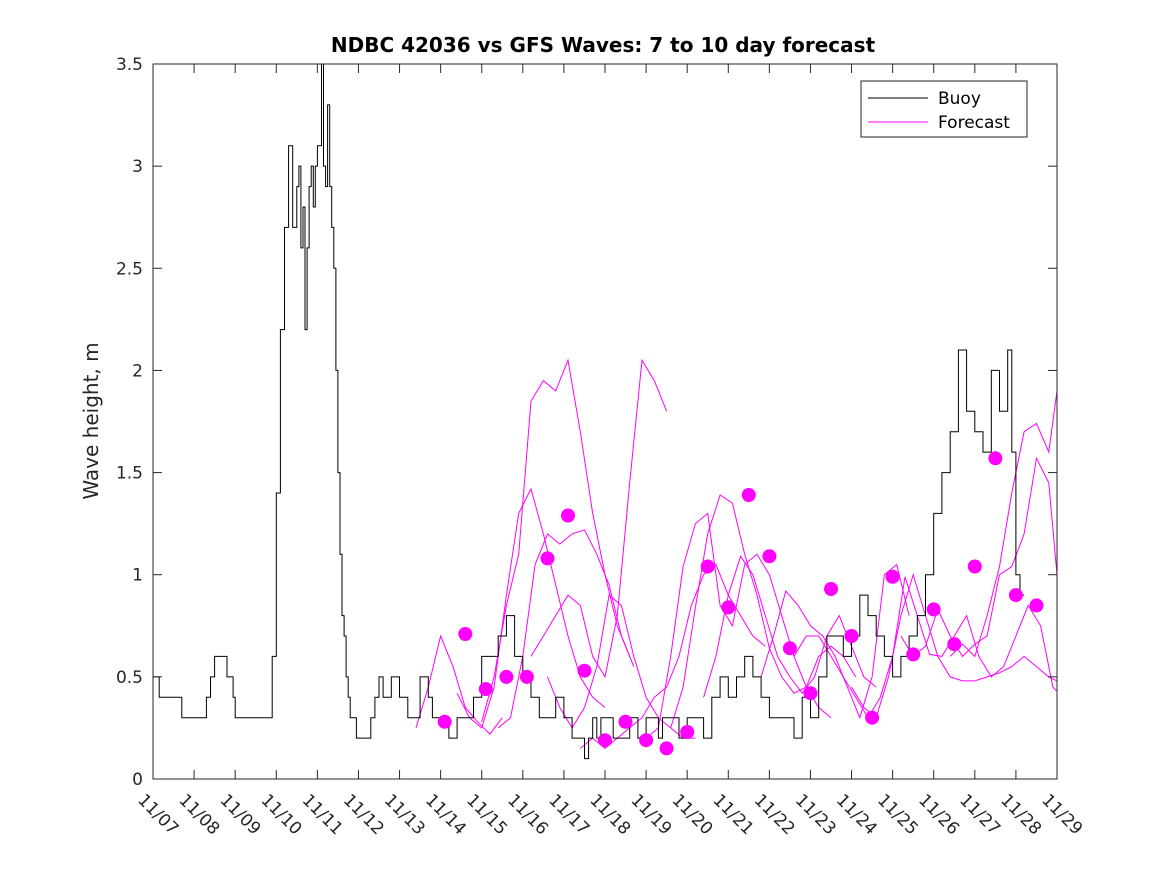 Image resolution: width=1167 pixels, height=875 pixels. What do you see at coordinates (137, 371) in the screenshot?
I see `y-tick-label: 2` at bounding box center [137, 371].